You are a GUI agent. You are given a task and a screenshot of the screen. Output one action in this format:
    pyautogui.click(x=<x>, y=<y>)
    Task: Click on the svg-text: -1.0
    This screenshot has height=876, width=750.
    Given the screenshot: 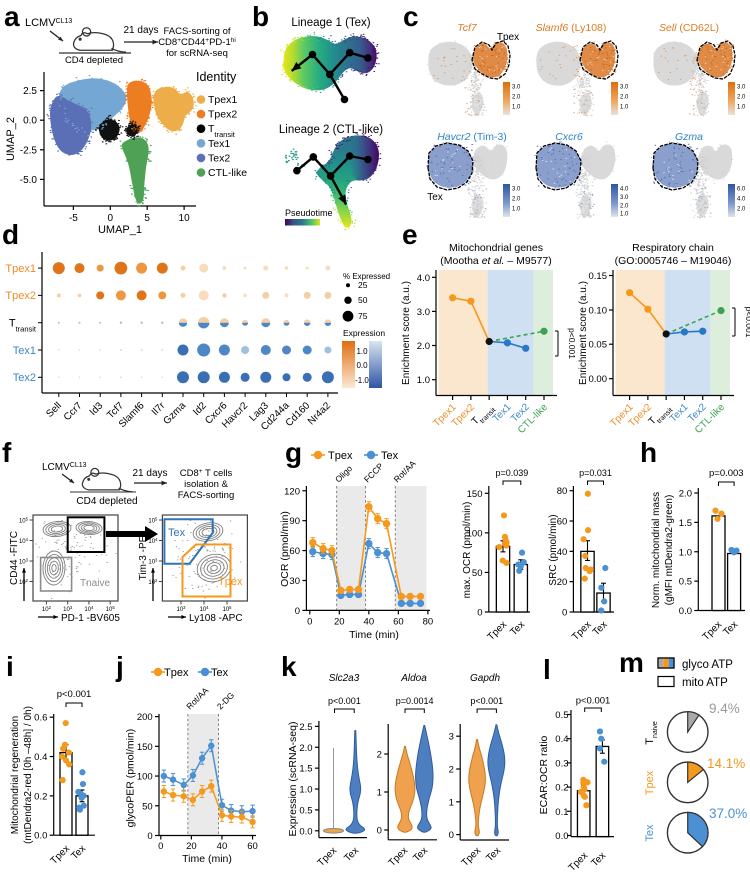 What is the action you would take?
    pyautogui.click(x=362, y=380)
    